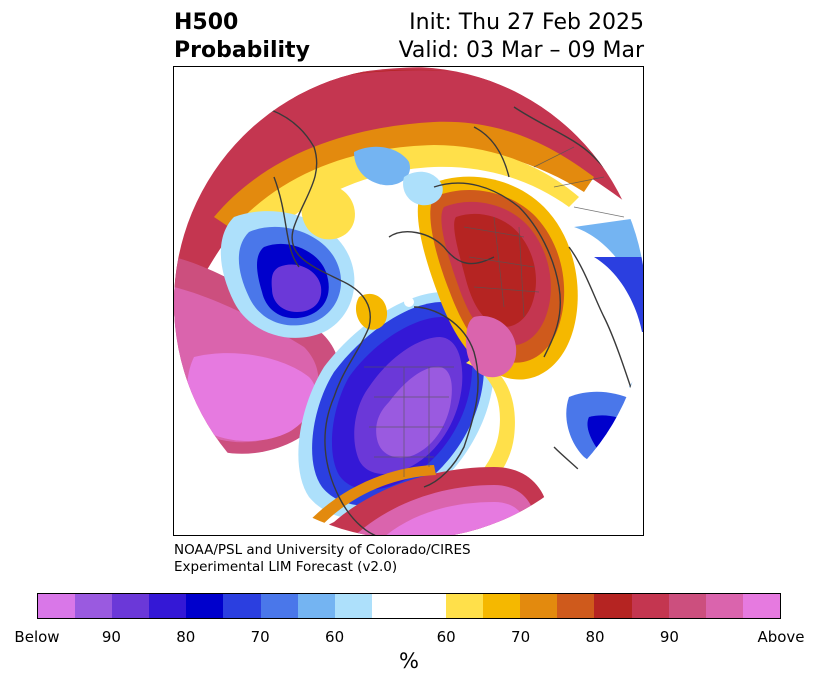 The width and height of the screenshot is (819, 686). What do you see at coordinates (37, 637) in the screenshot?
I see `colorbar-tick-label: Below` at bounding box center [37, 637].